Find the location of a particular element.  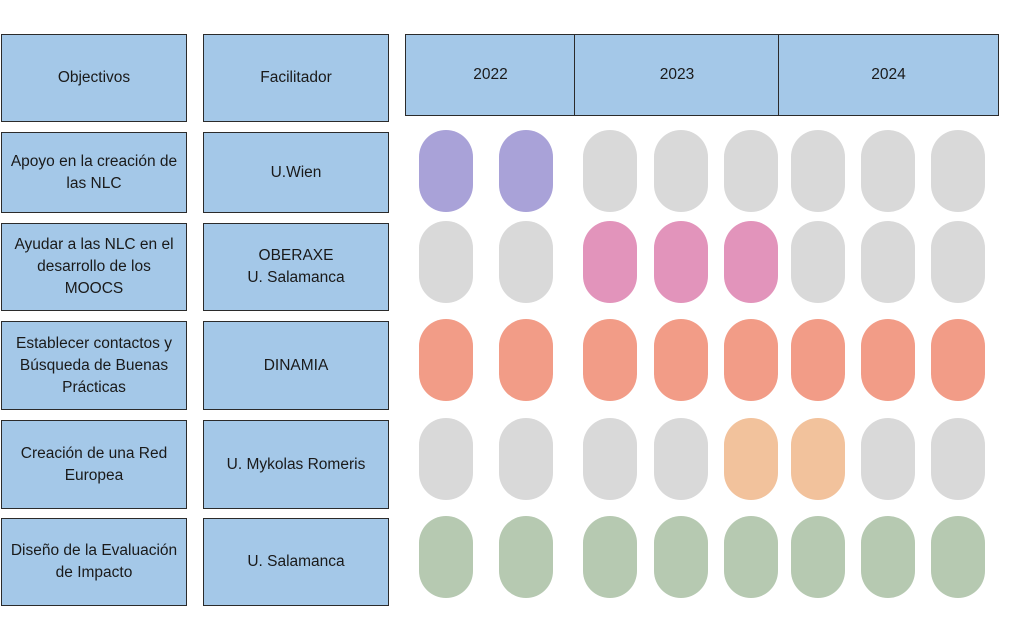

objectives-header-label: Objectivos is located at coordinates (94, 77).